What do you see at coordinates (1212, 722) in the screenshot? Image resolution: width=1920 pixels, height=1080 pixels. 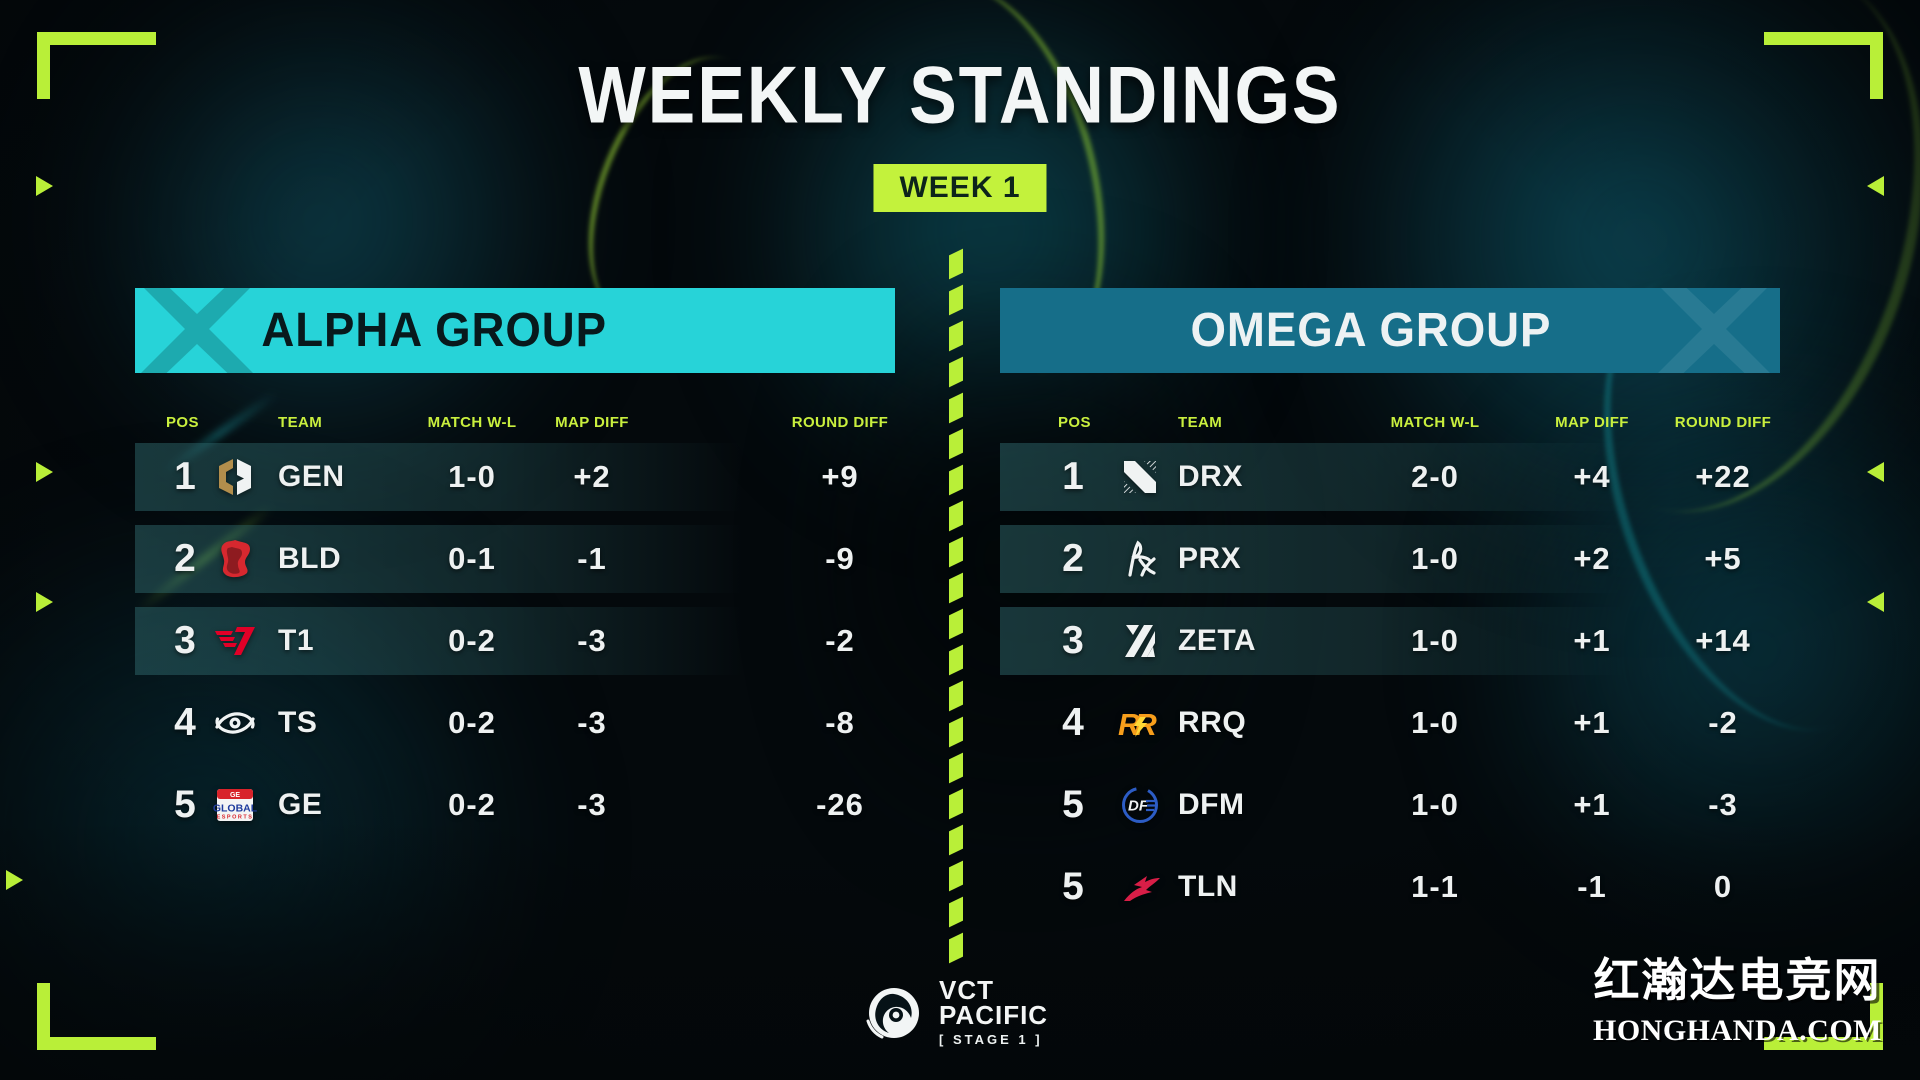 I see `team-abbreviation: RRQ` at bounding box center [1212, 722].